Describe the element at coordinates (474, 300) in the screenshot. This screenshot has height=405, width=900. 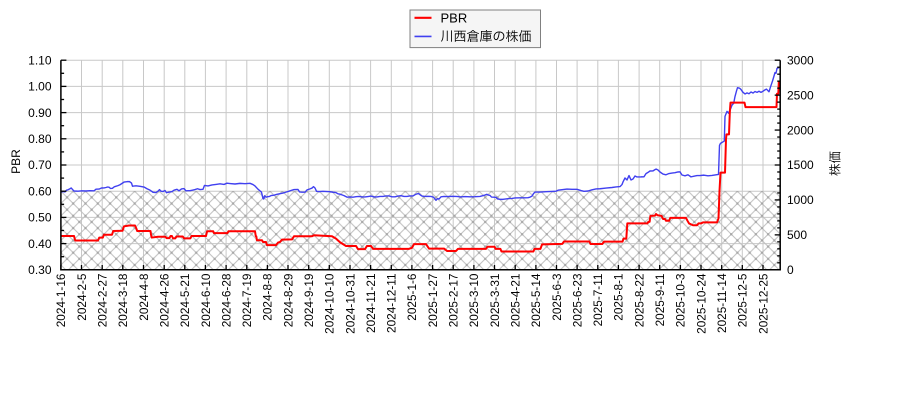
I see `svg-text: 2025-3-10` at that location.